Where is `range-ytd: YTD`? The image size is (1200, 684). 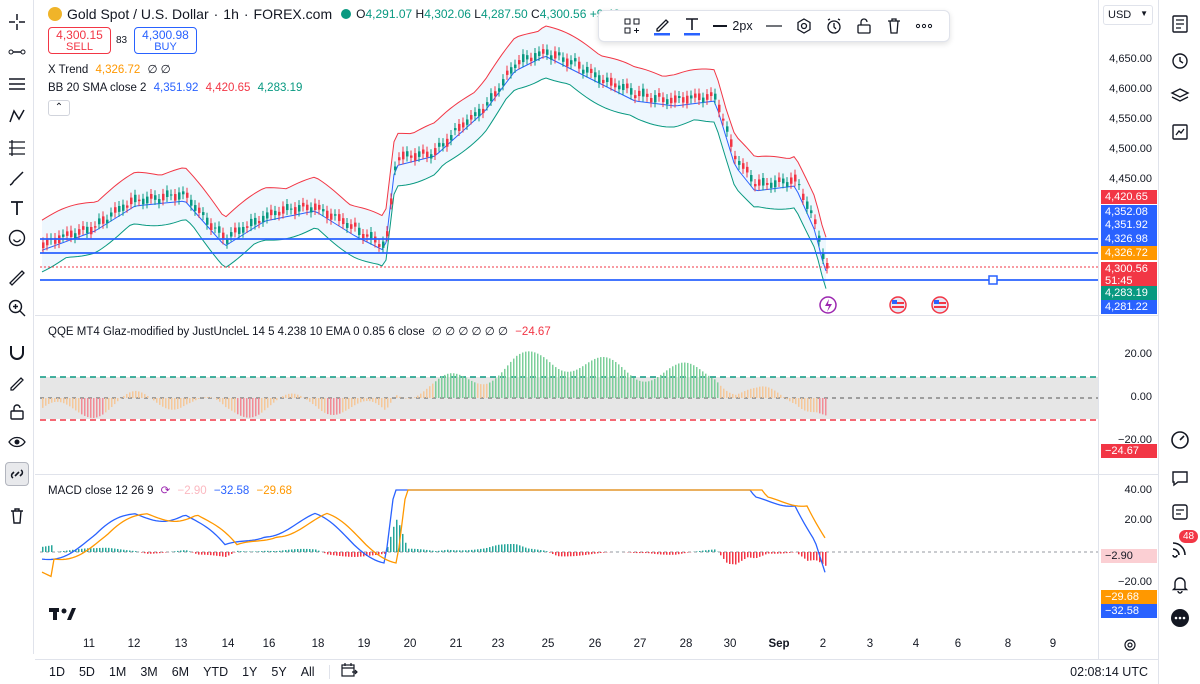 range-ytd: YTD is located at coordinates (216, 672).